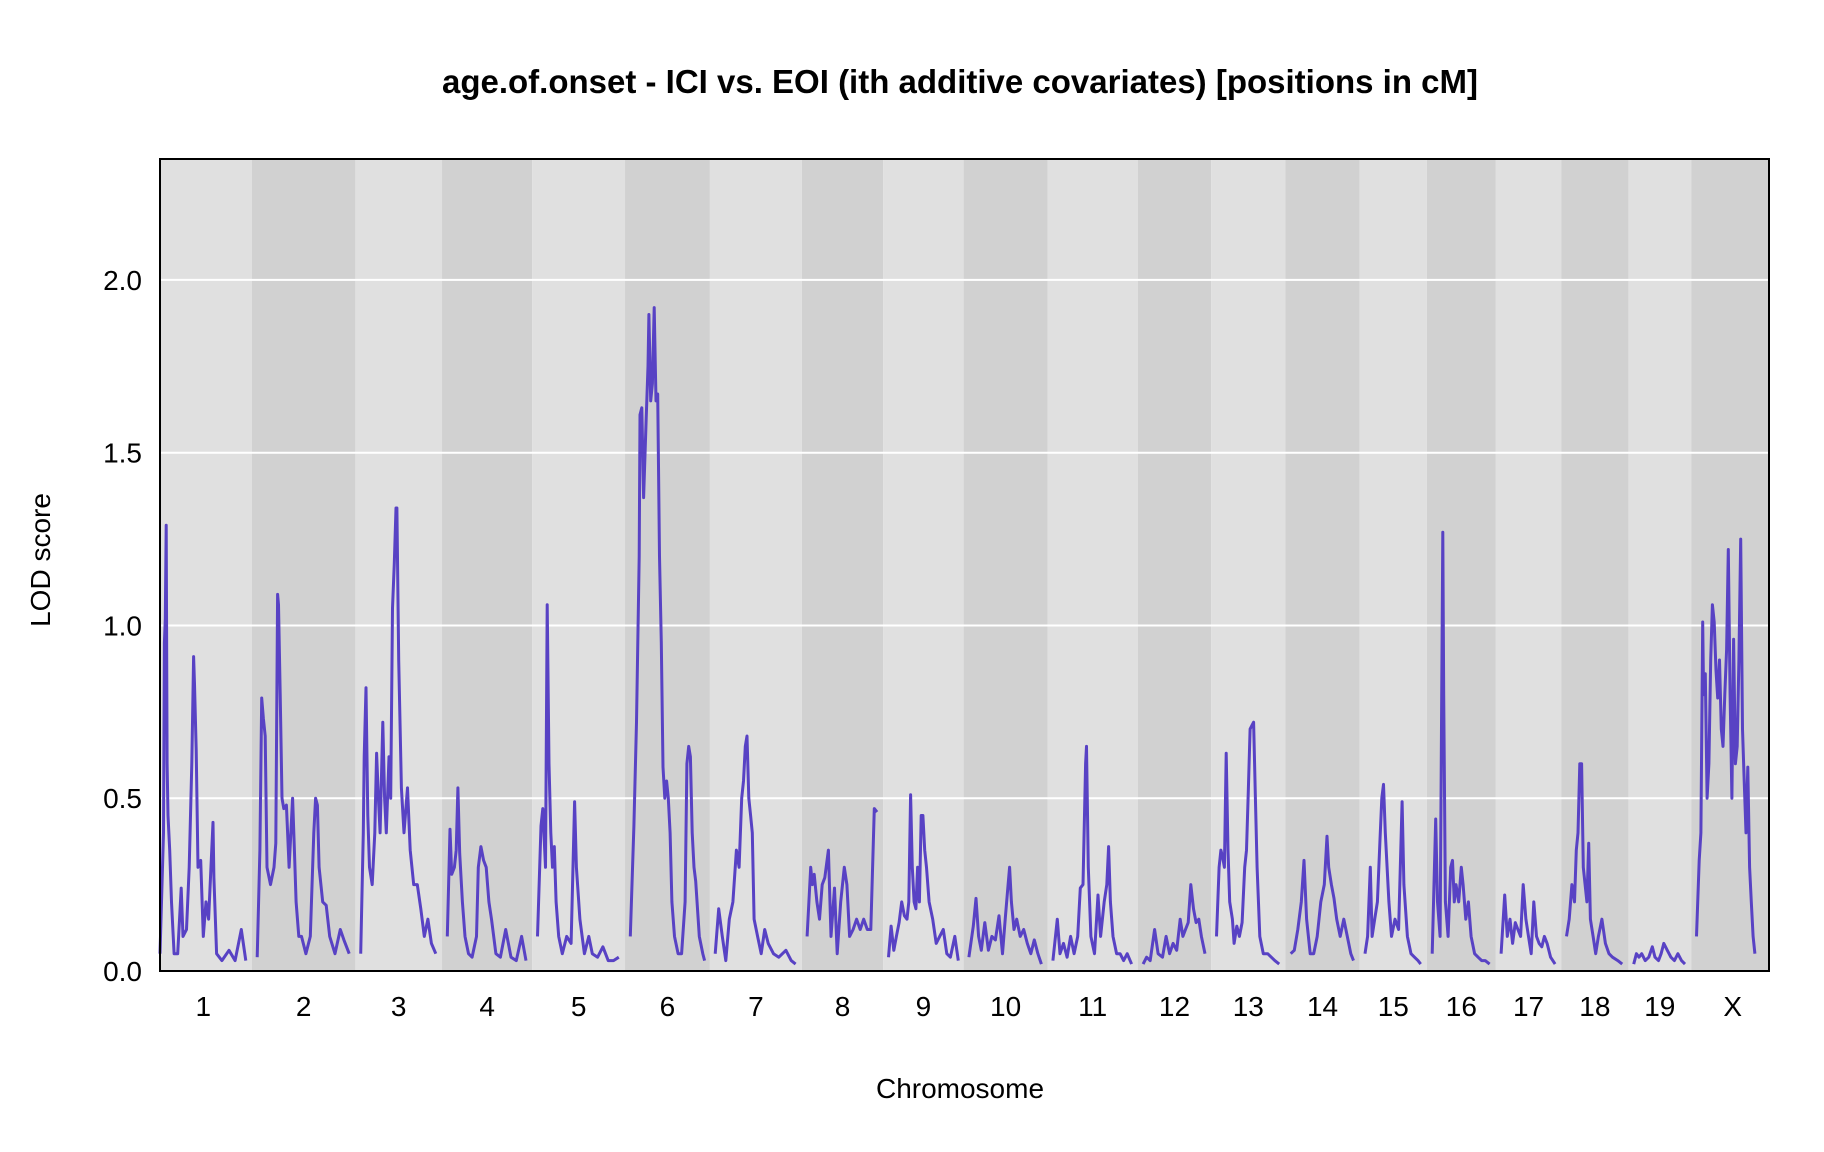 This screenshot has width=1824, height=1152. Describe the element at coordinates (579, 1006) in the screenshot. I see `x-tick-label: 5` at that location.